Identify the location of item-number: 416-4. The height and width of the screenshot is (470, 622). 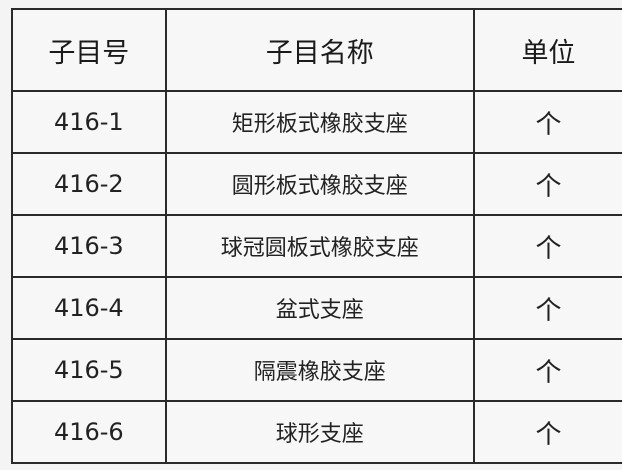
(89, 308).